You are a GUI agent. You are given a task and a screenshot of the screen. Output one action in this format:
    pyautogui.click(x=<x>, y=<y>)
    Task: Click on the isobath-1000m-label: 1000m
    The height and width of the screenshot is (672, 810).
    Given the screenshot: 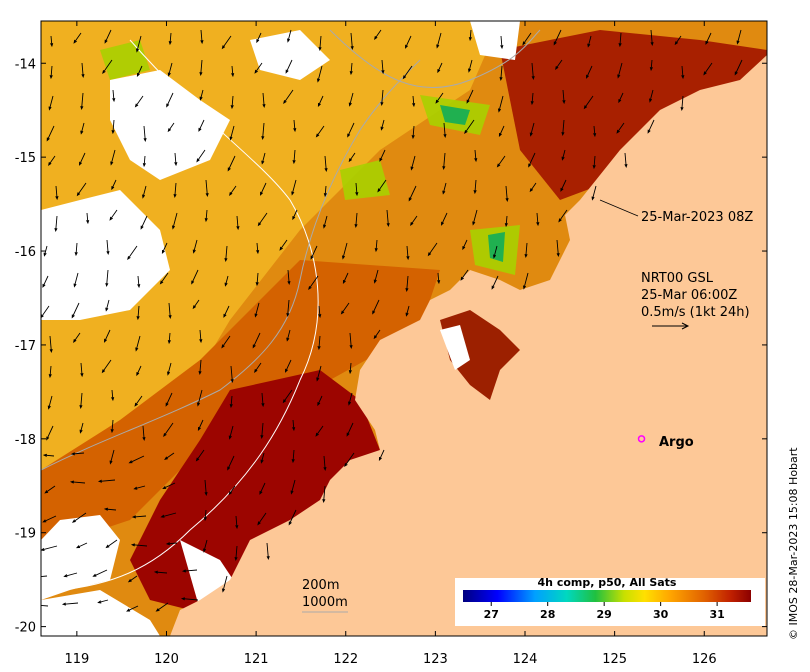 What is the action you would take?
    pyautogui.click(x=325, y=602)
    